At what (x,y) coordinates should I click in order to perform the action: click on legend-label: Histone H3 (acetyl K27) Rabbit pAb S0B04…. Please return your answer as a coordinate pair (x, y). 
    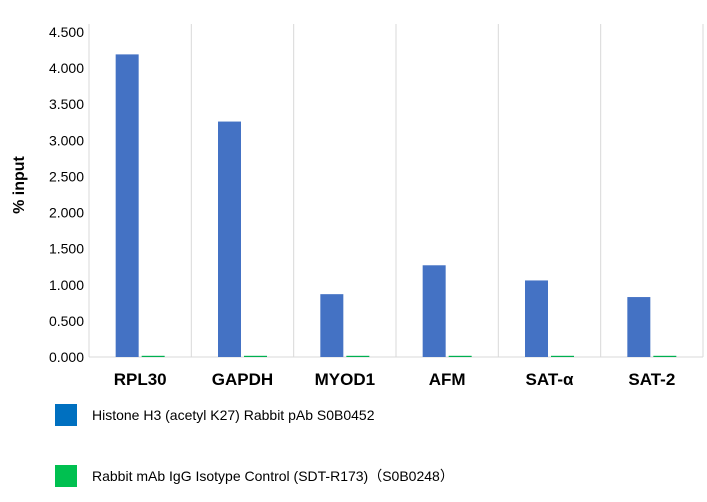
    Looking at the image, I should click on (233, 415).